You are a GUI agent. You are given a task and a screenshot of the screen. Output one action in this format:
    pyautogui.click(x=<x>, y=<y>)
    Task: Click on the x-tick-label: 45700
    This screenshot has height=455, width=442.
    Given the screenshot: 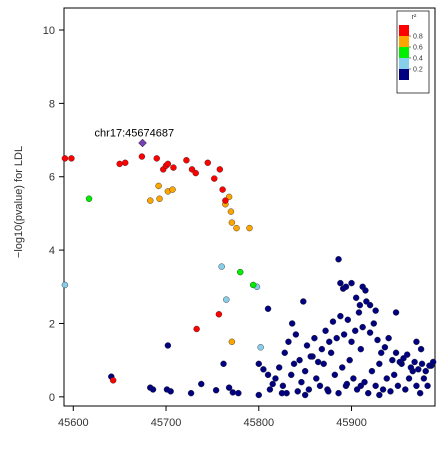 What is the action you would take?
    pyautogui.click(x=166, y=423)
    